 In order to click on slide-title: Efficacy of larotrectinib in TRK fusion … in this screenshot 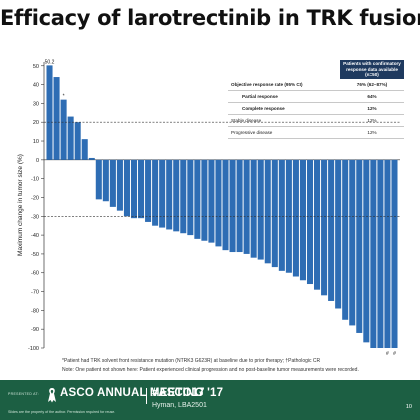, I will do `click(210, 18)`.